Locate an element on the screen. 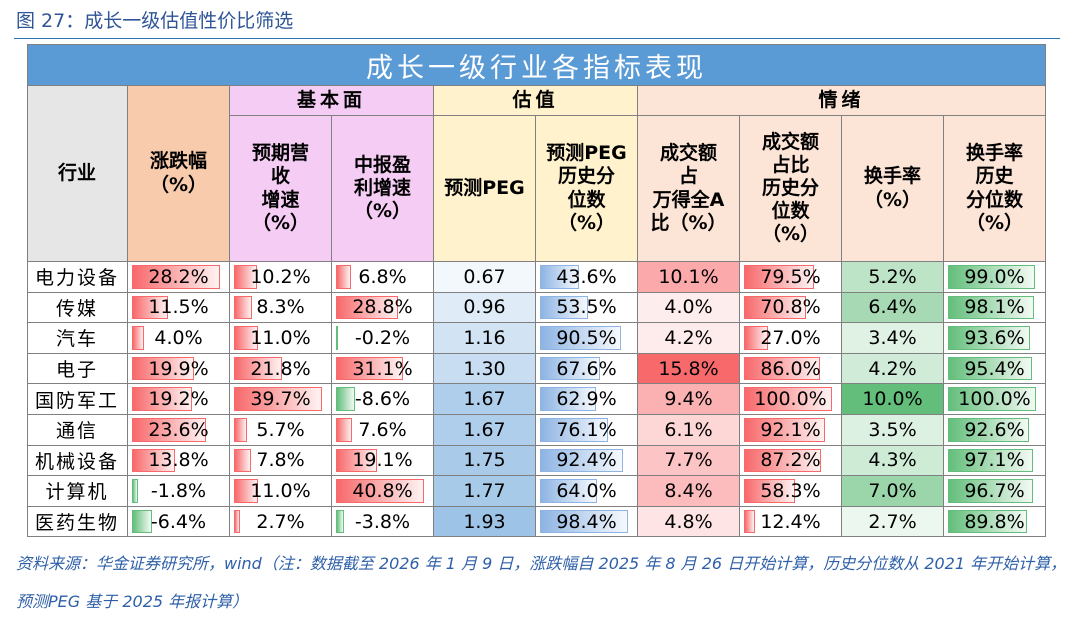 Image resolution: width=1080 pixels, height=621 pixels. data-cell: 53.5% is located at coordinates (587, 308).